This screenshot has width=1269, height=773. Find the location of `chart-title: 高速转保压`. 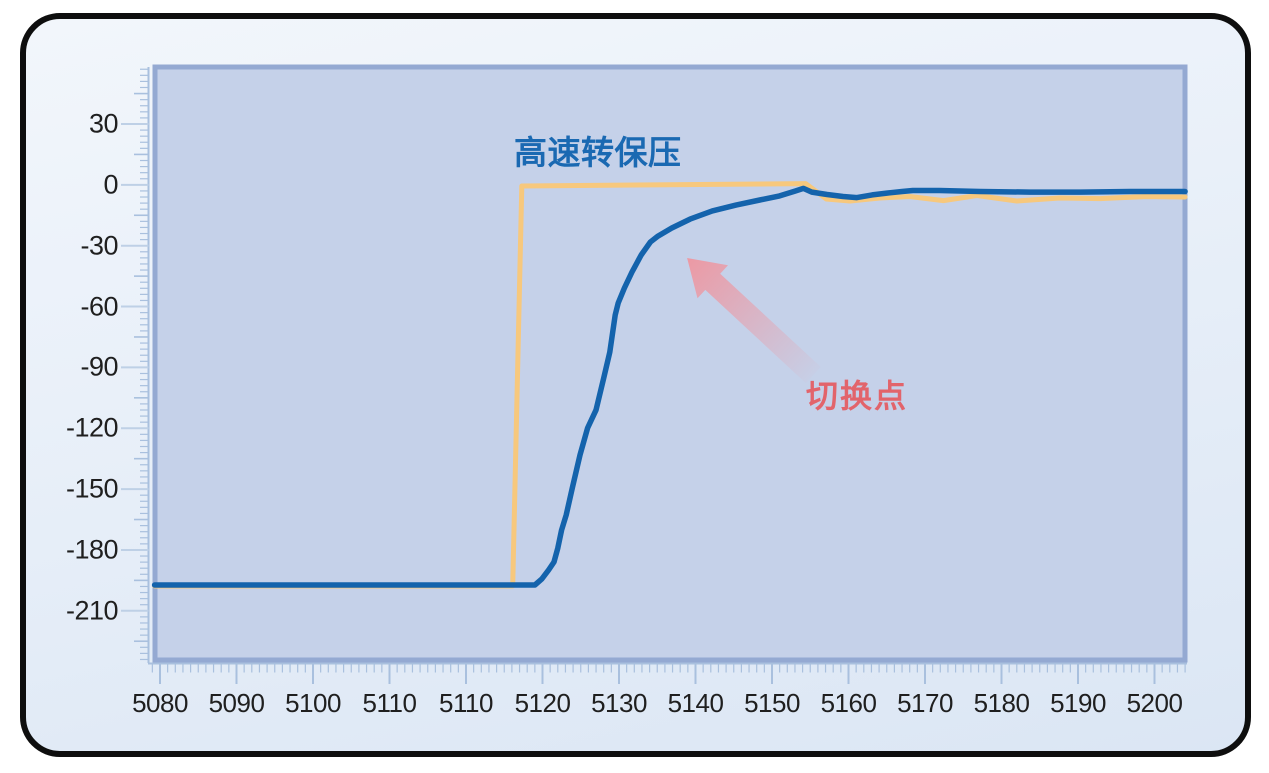

chart-title: 高速转保压 is located at coordinates (598, 152).